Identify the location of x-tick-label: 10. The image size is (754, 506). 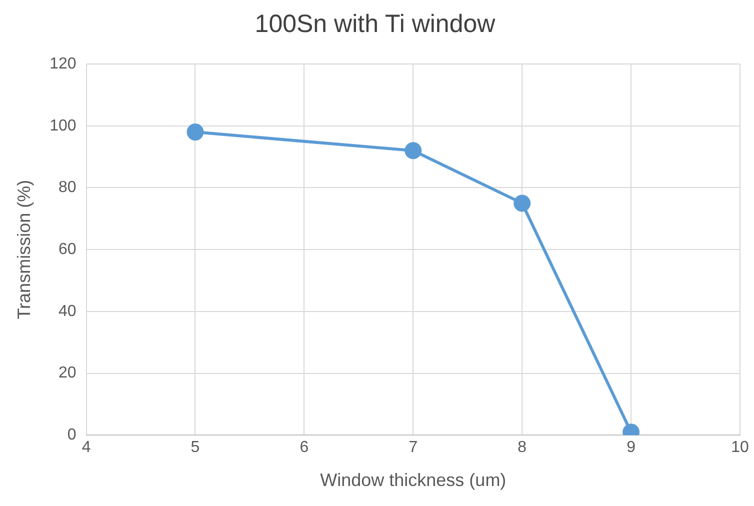
(740, 447).